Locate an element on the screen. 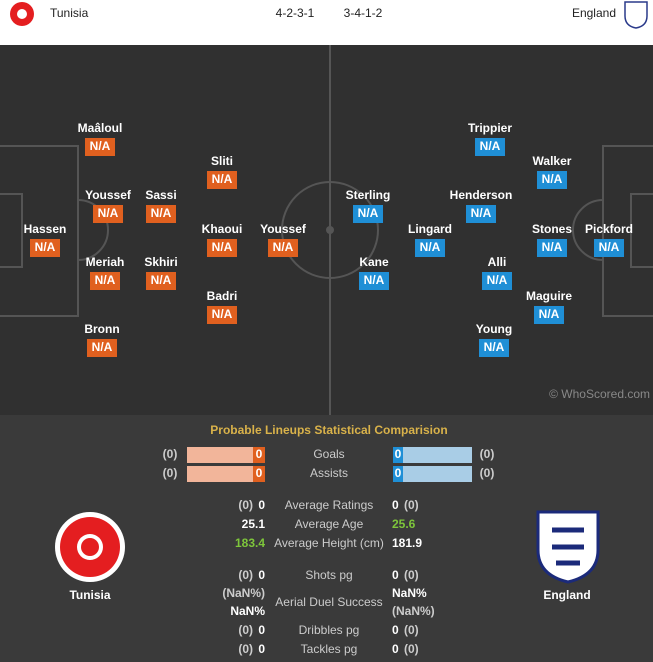  player-name: Hassen is located at coordinates (45, 229).